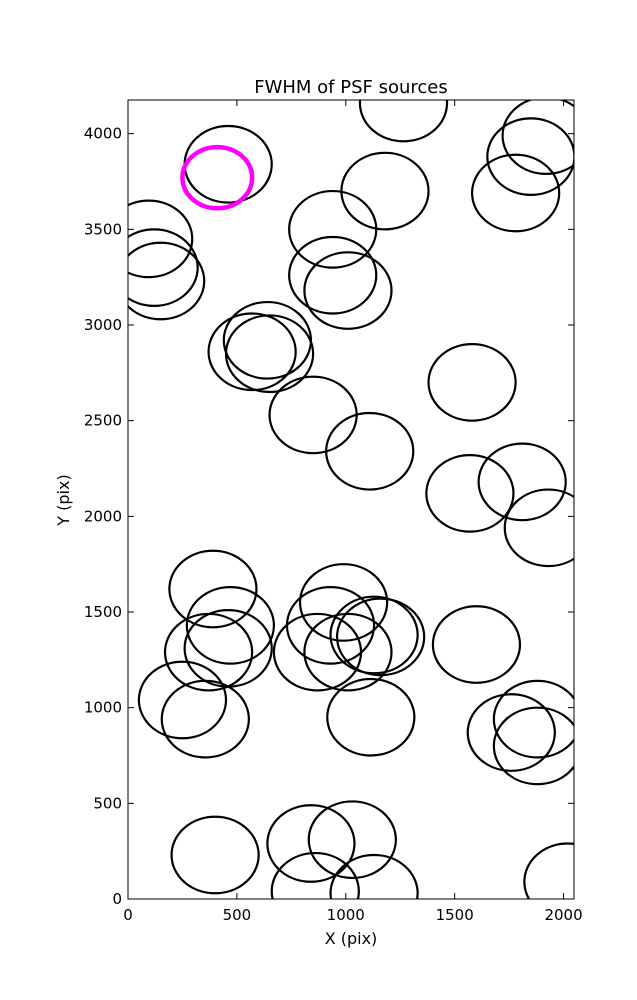  I want to click on y-tick-label: 3500, so click(103, 229).